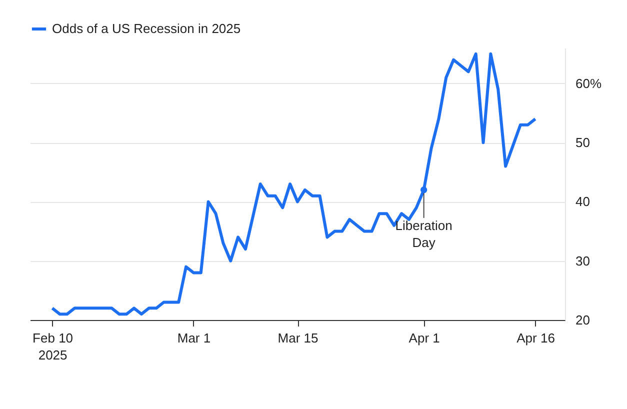  Describe the element at coordinates (589, 83) in the screenshot. I see `y-tick-label: 60%` at that location.